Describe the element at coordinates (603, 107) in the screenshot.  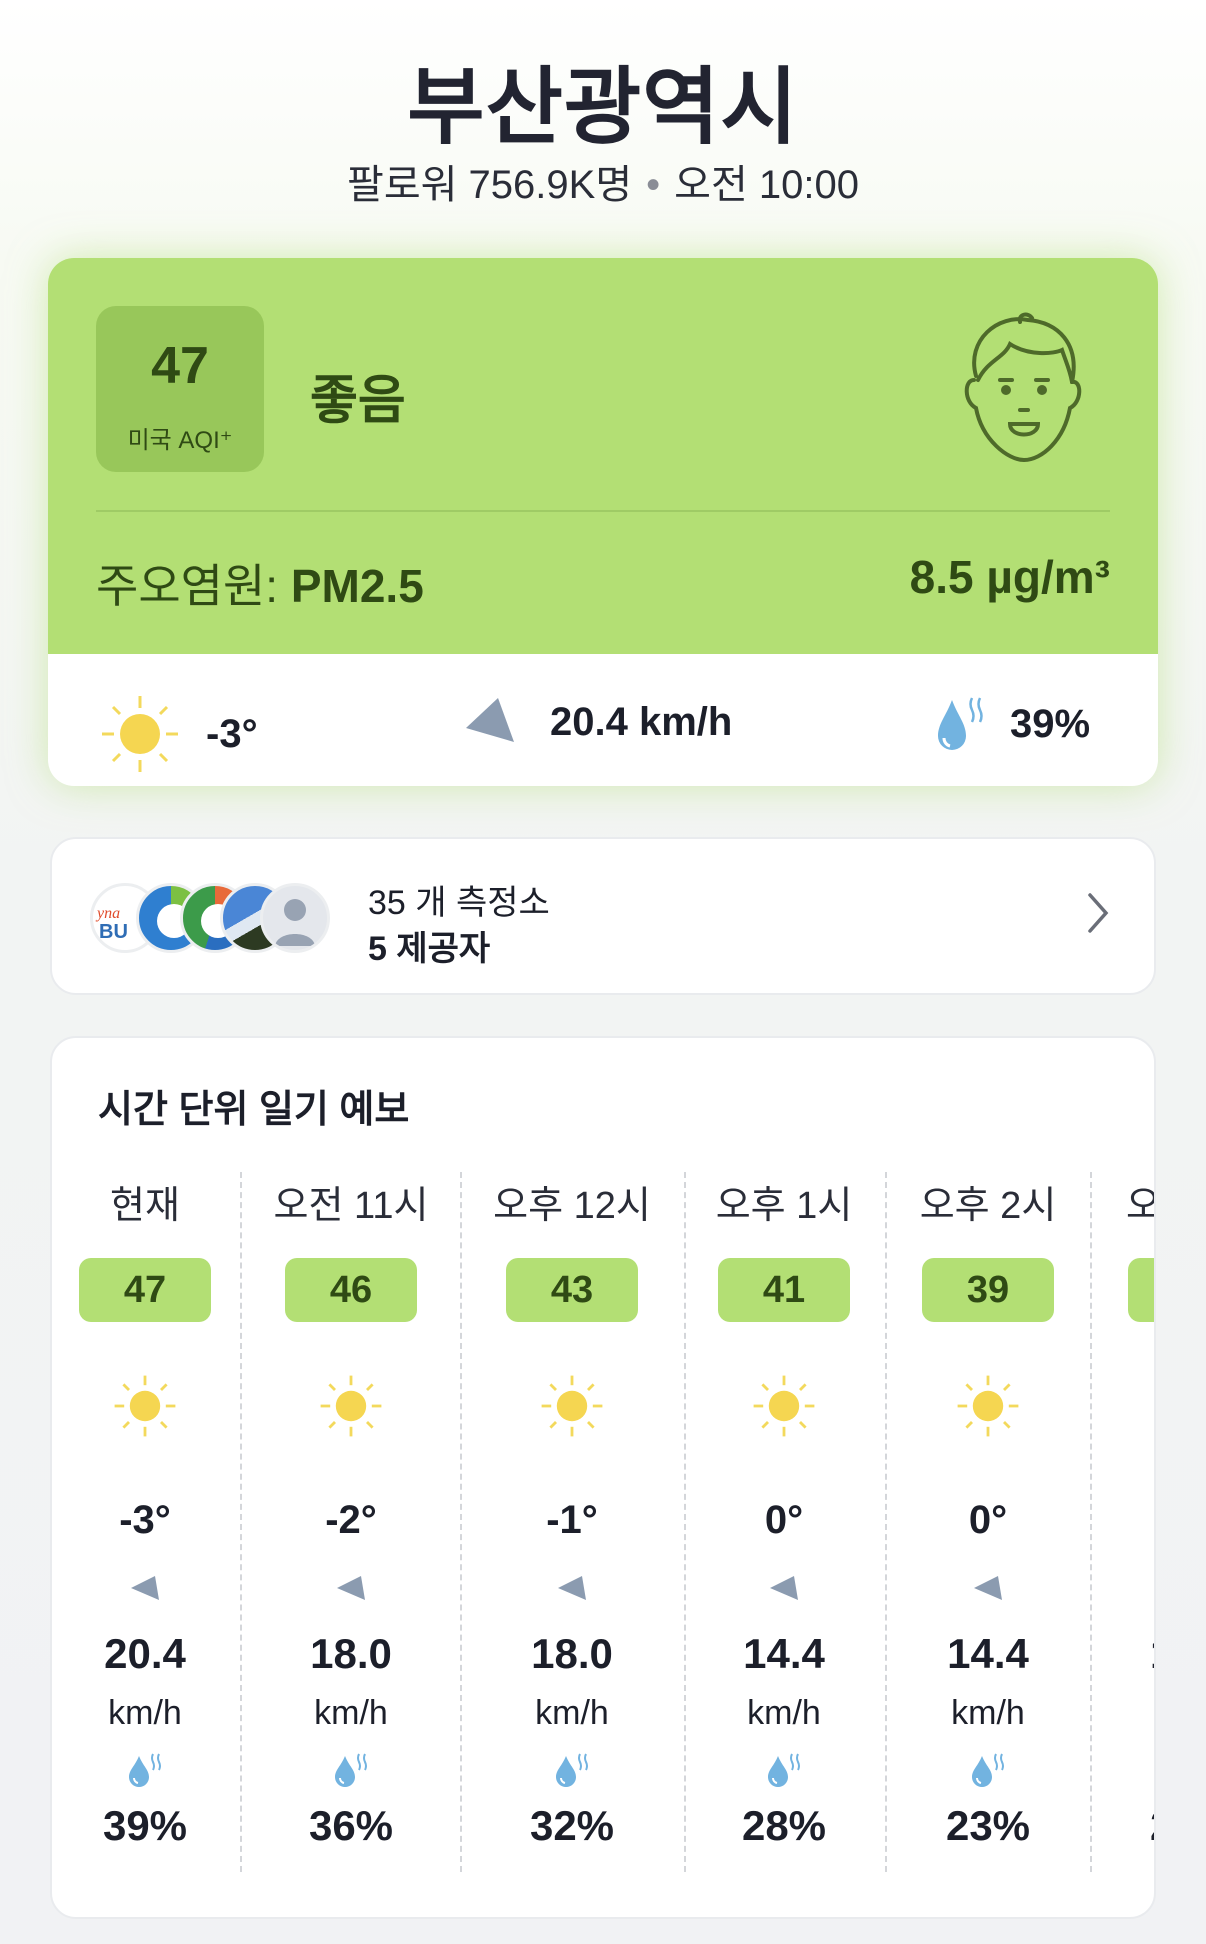
I see `city-title: 부산광역시` at that location.